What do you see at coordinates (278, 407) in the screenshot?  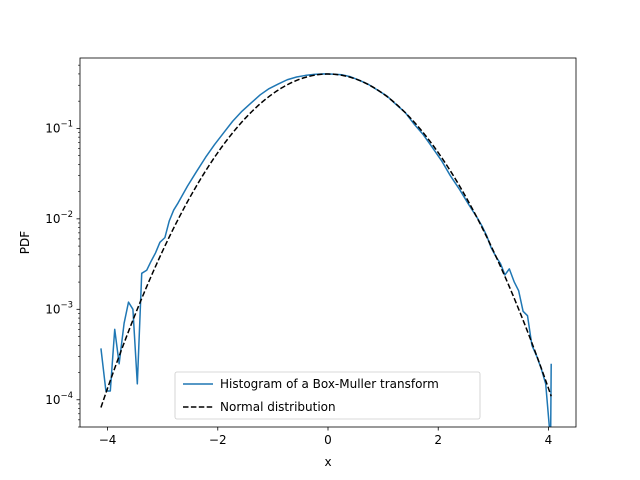 I see `legend-label-normal: Normal distribution` at bounding box center [278, 407].